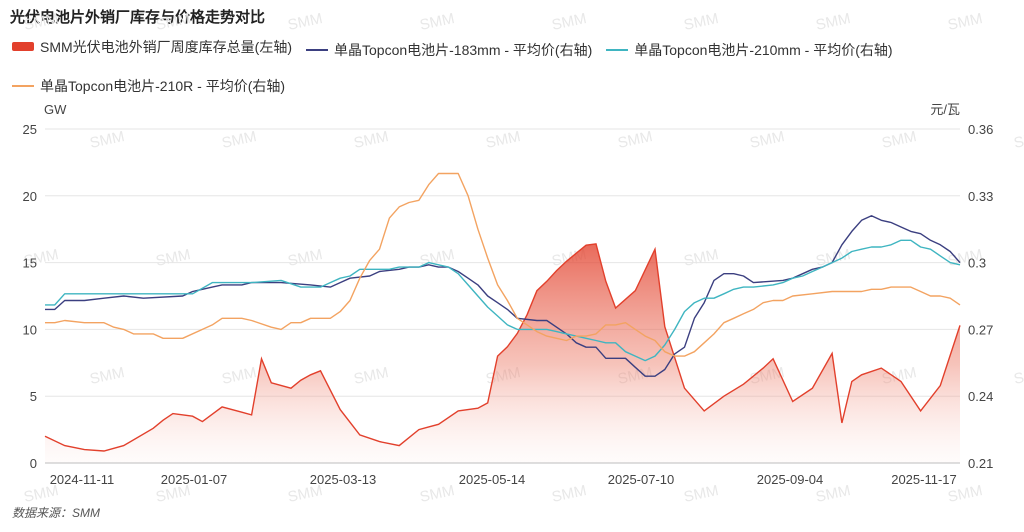  I want to click on x-tick-label: 2025-01-07, so click(194, 479).